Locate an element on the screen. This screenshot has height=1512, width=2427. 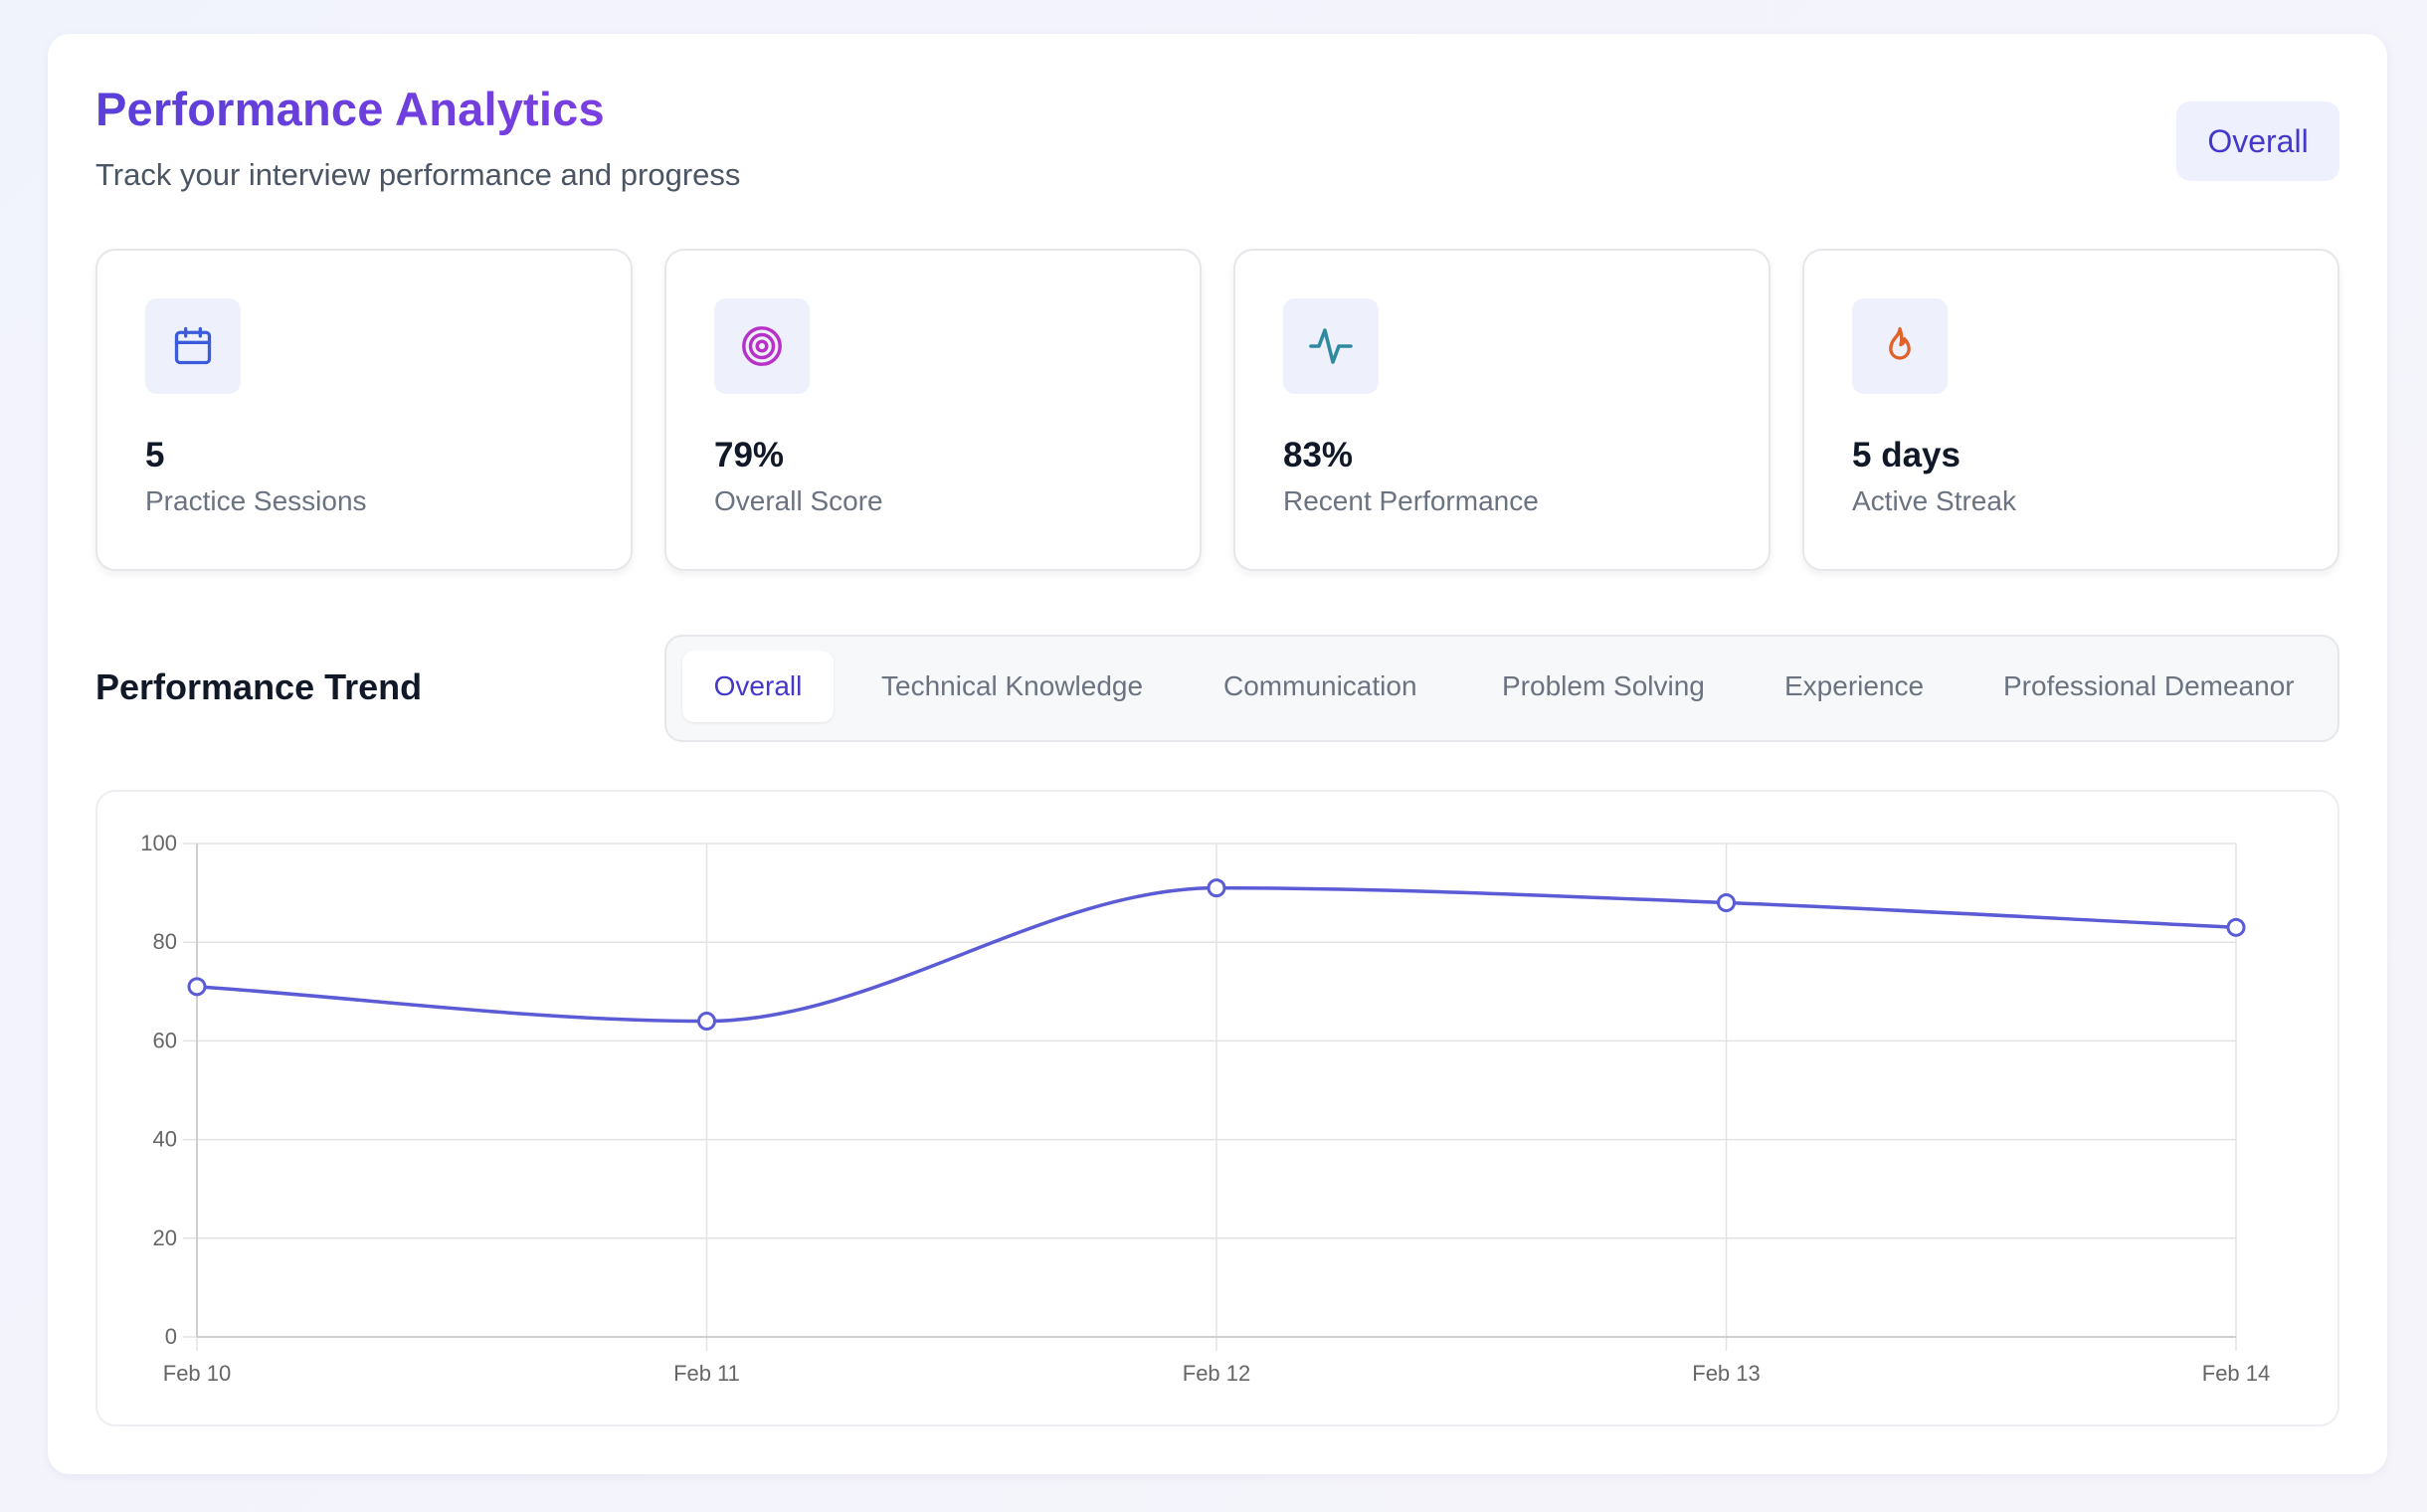
stat-value: 5 is located at coordinates (155, 455).